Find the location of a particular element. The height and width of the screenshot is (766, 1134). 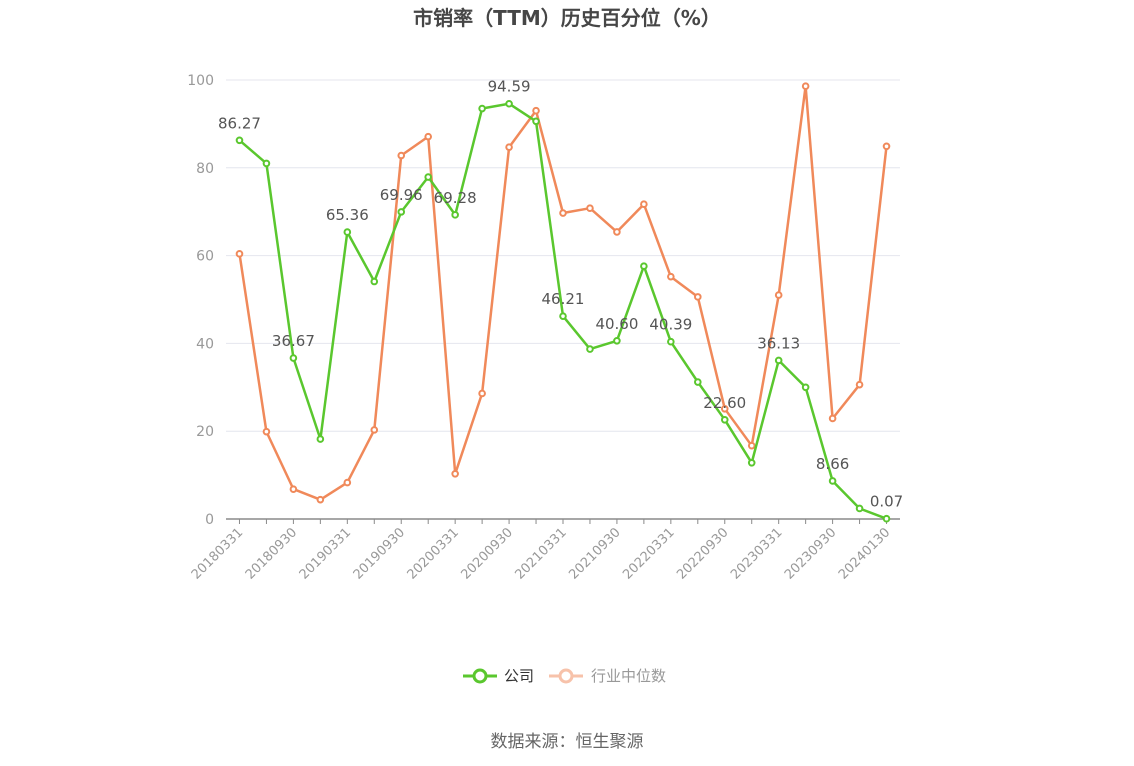

y-tick-label: 0 is located at coordinates (209, 520).